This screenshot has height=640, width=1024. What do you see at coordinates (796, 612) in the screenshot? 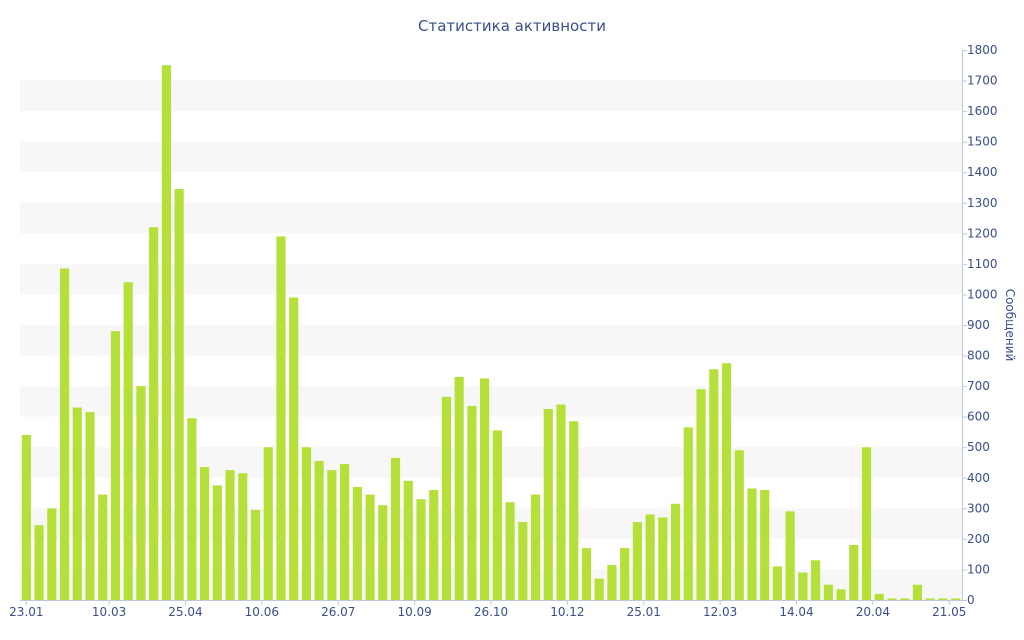
I see `x-tick-label: 14.04` at bounding box center [796, 612].